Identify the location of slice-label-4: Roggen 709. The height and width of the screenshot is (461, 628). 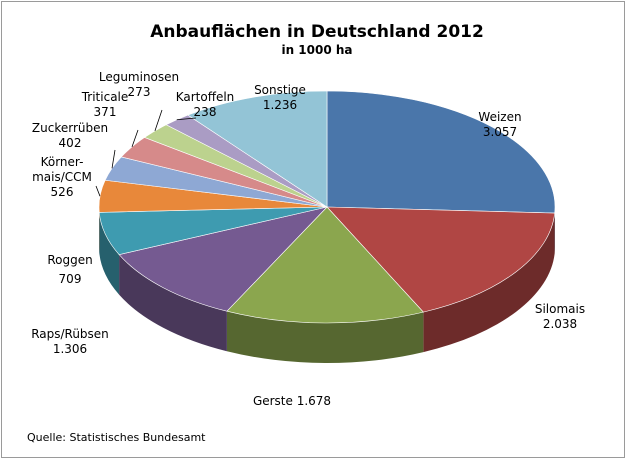
(69, 269).